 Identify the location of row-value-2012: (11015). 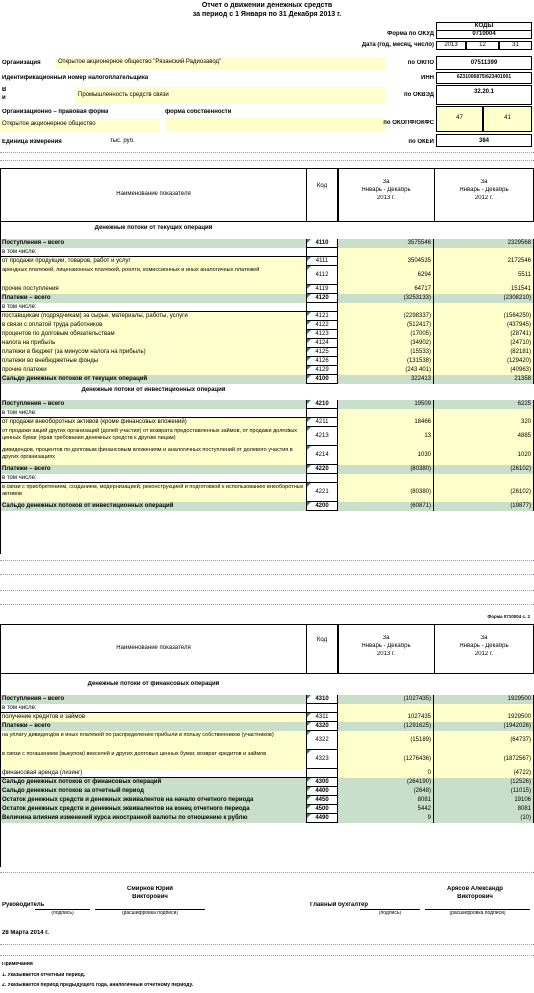
(484, 791).